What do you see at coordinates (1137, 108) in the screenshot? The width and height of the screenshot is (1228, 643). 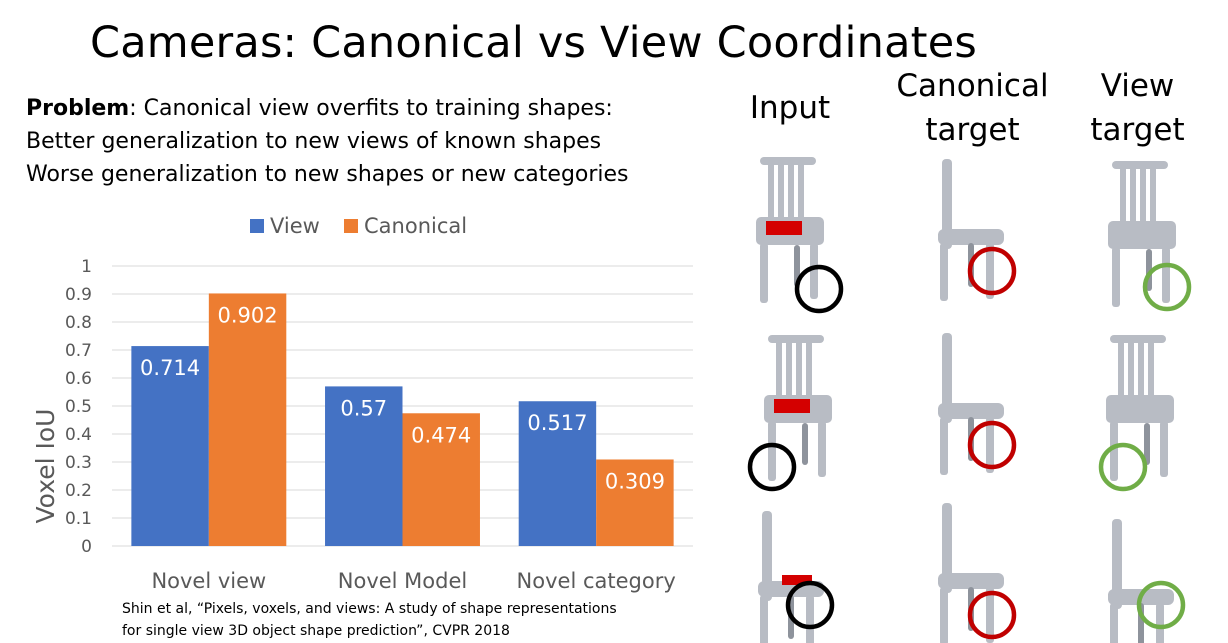 I see `header-view-target: View target` at bounding box center [1137, 108].